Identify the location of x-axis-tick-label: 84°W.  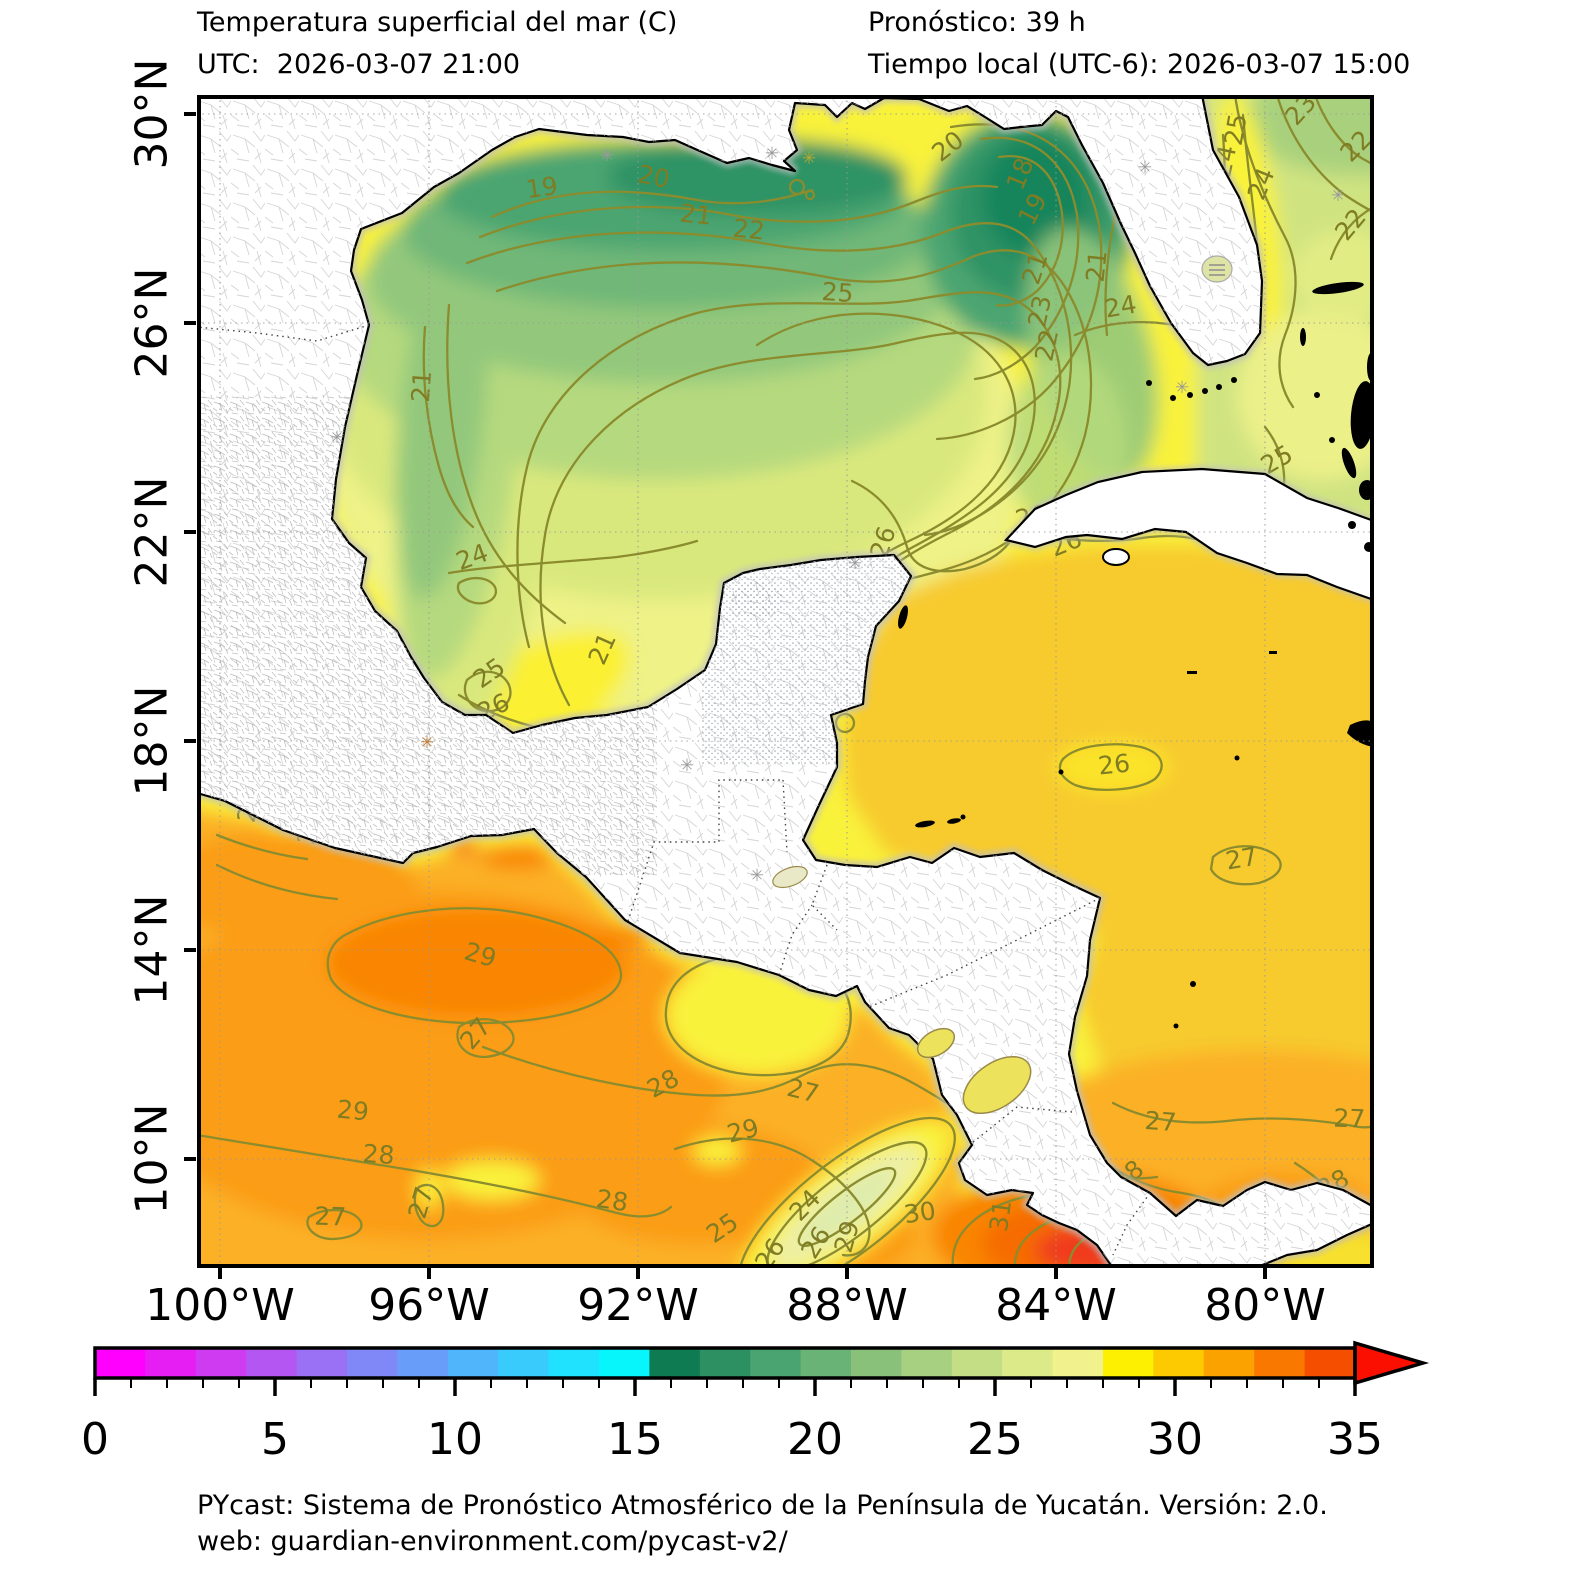
(1056, 1305).